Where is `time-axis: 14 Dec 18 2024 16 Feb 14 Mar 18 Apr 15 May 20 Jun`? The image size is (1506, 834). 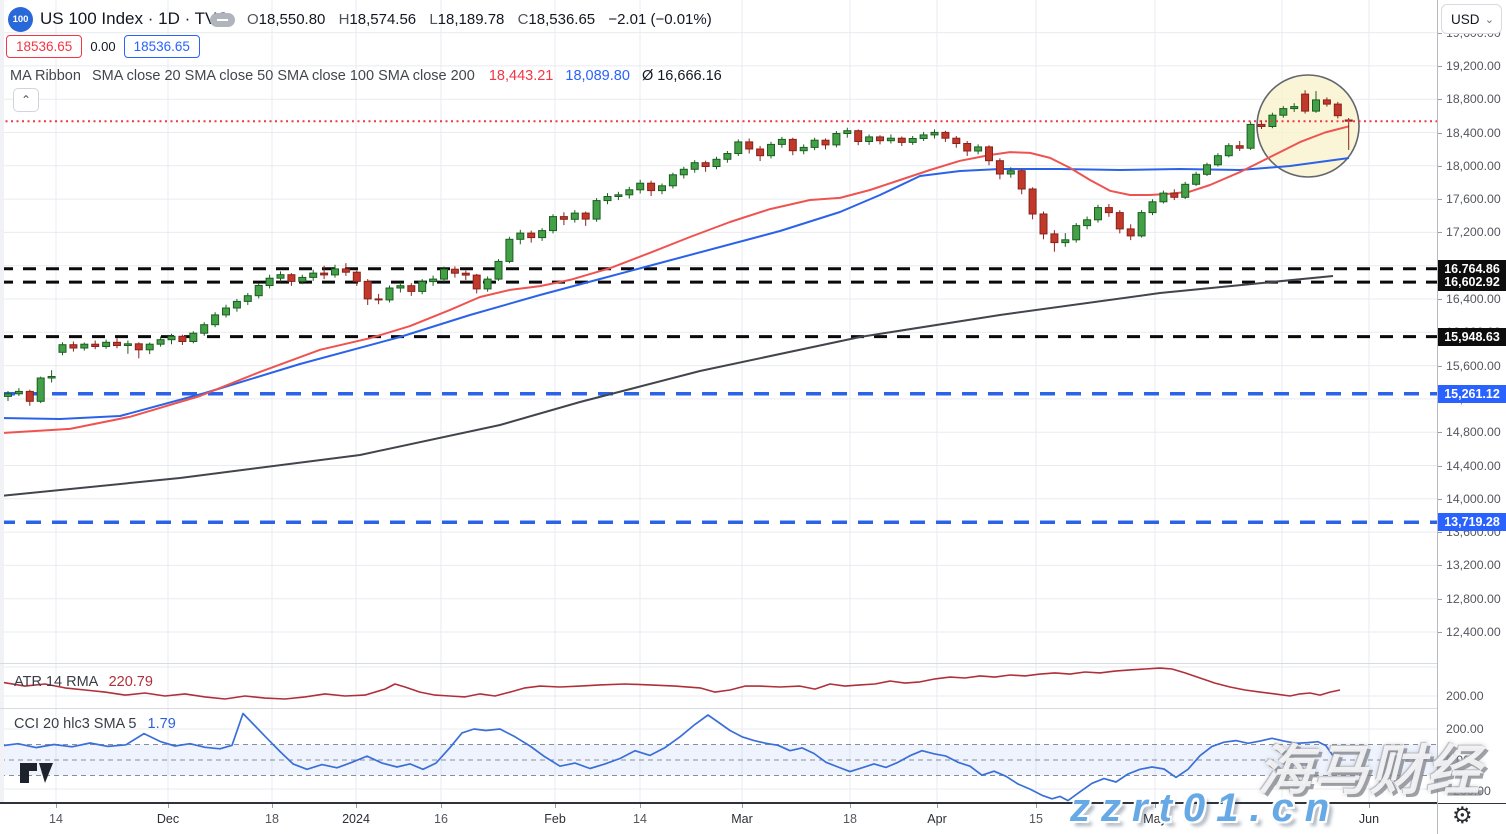
time-axis: 14 Dec 18 2024 16 Feb 14 Mar 18 Apr 15 May 20 Jun is located at coordinates (753, 819).